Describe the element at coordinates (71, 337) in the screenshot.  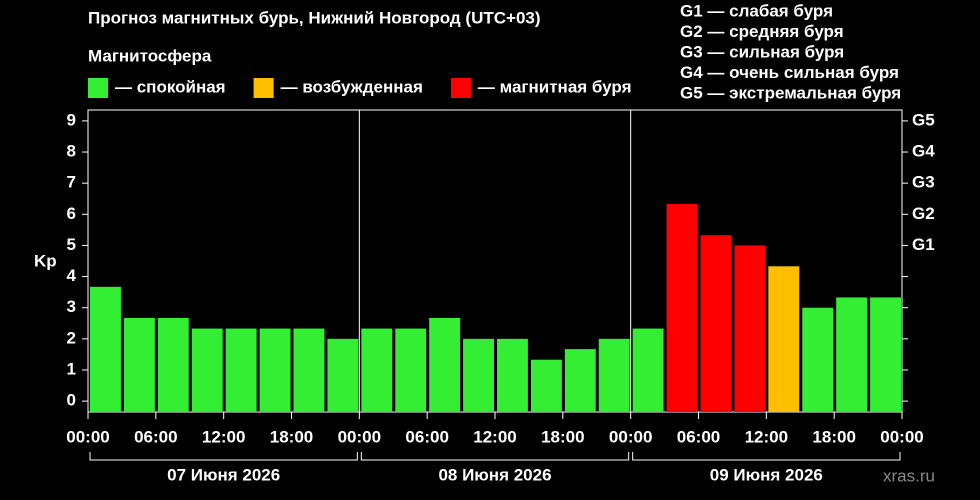
I see `y-tick-label: 2` at that location.